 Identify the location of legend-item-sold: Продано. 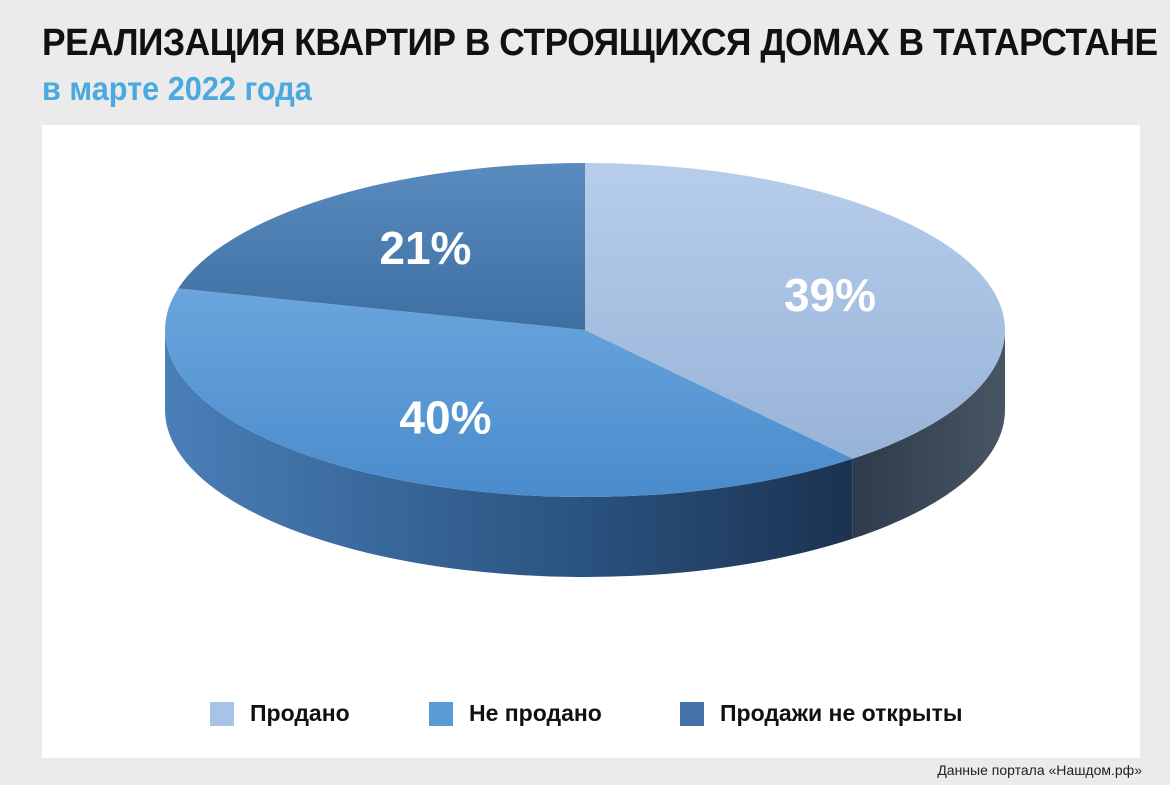
(280, 713).